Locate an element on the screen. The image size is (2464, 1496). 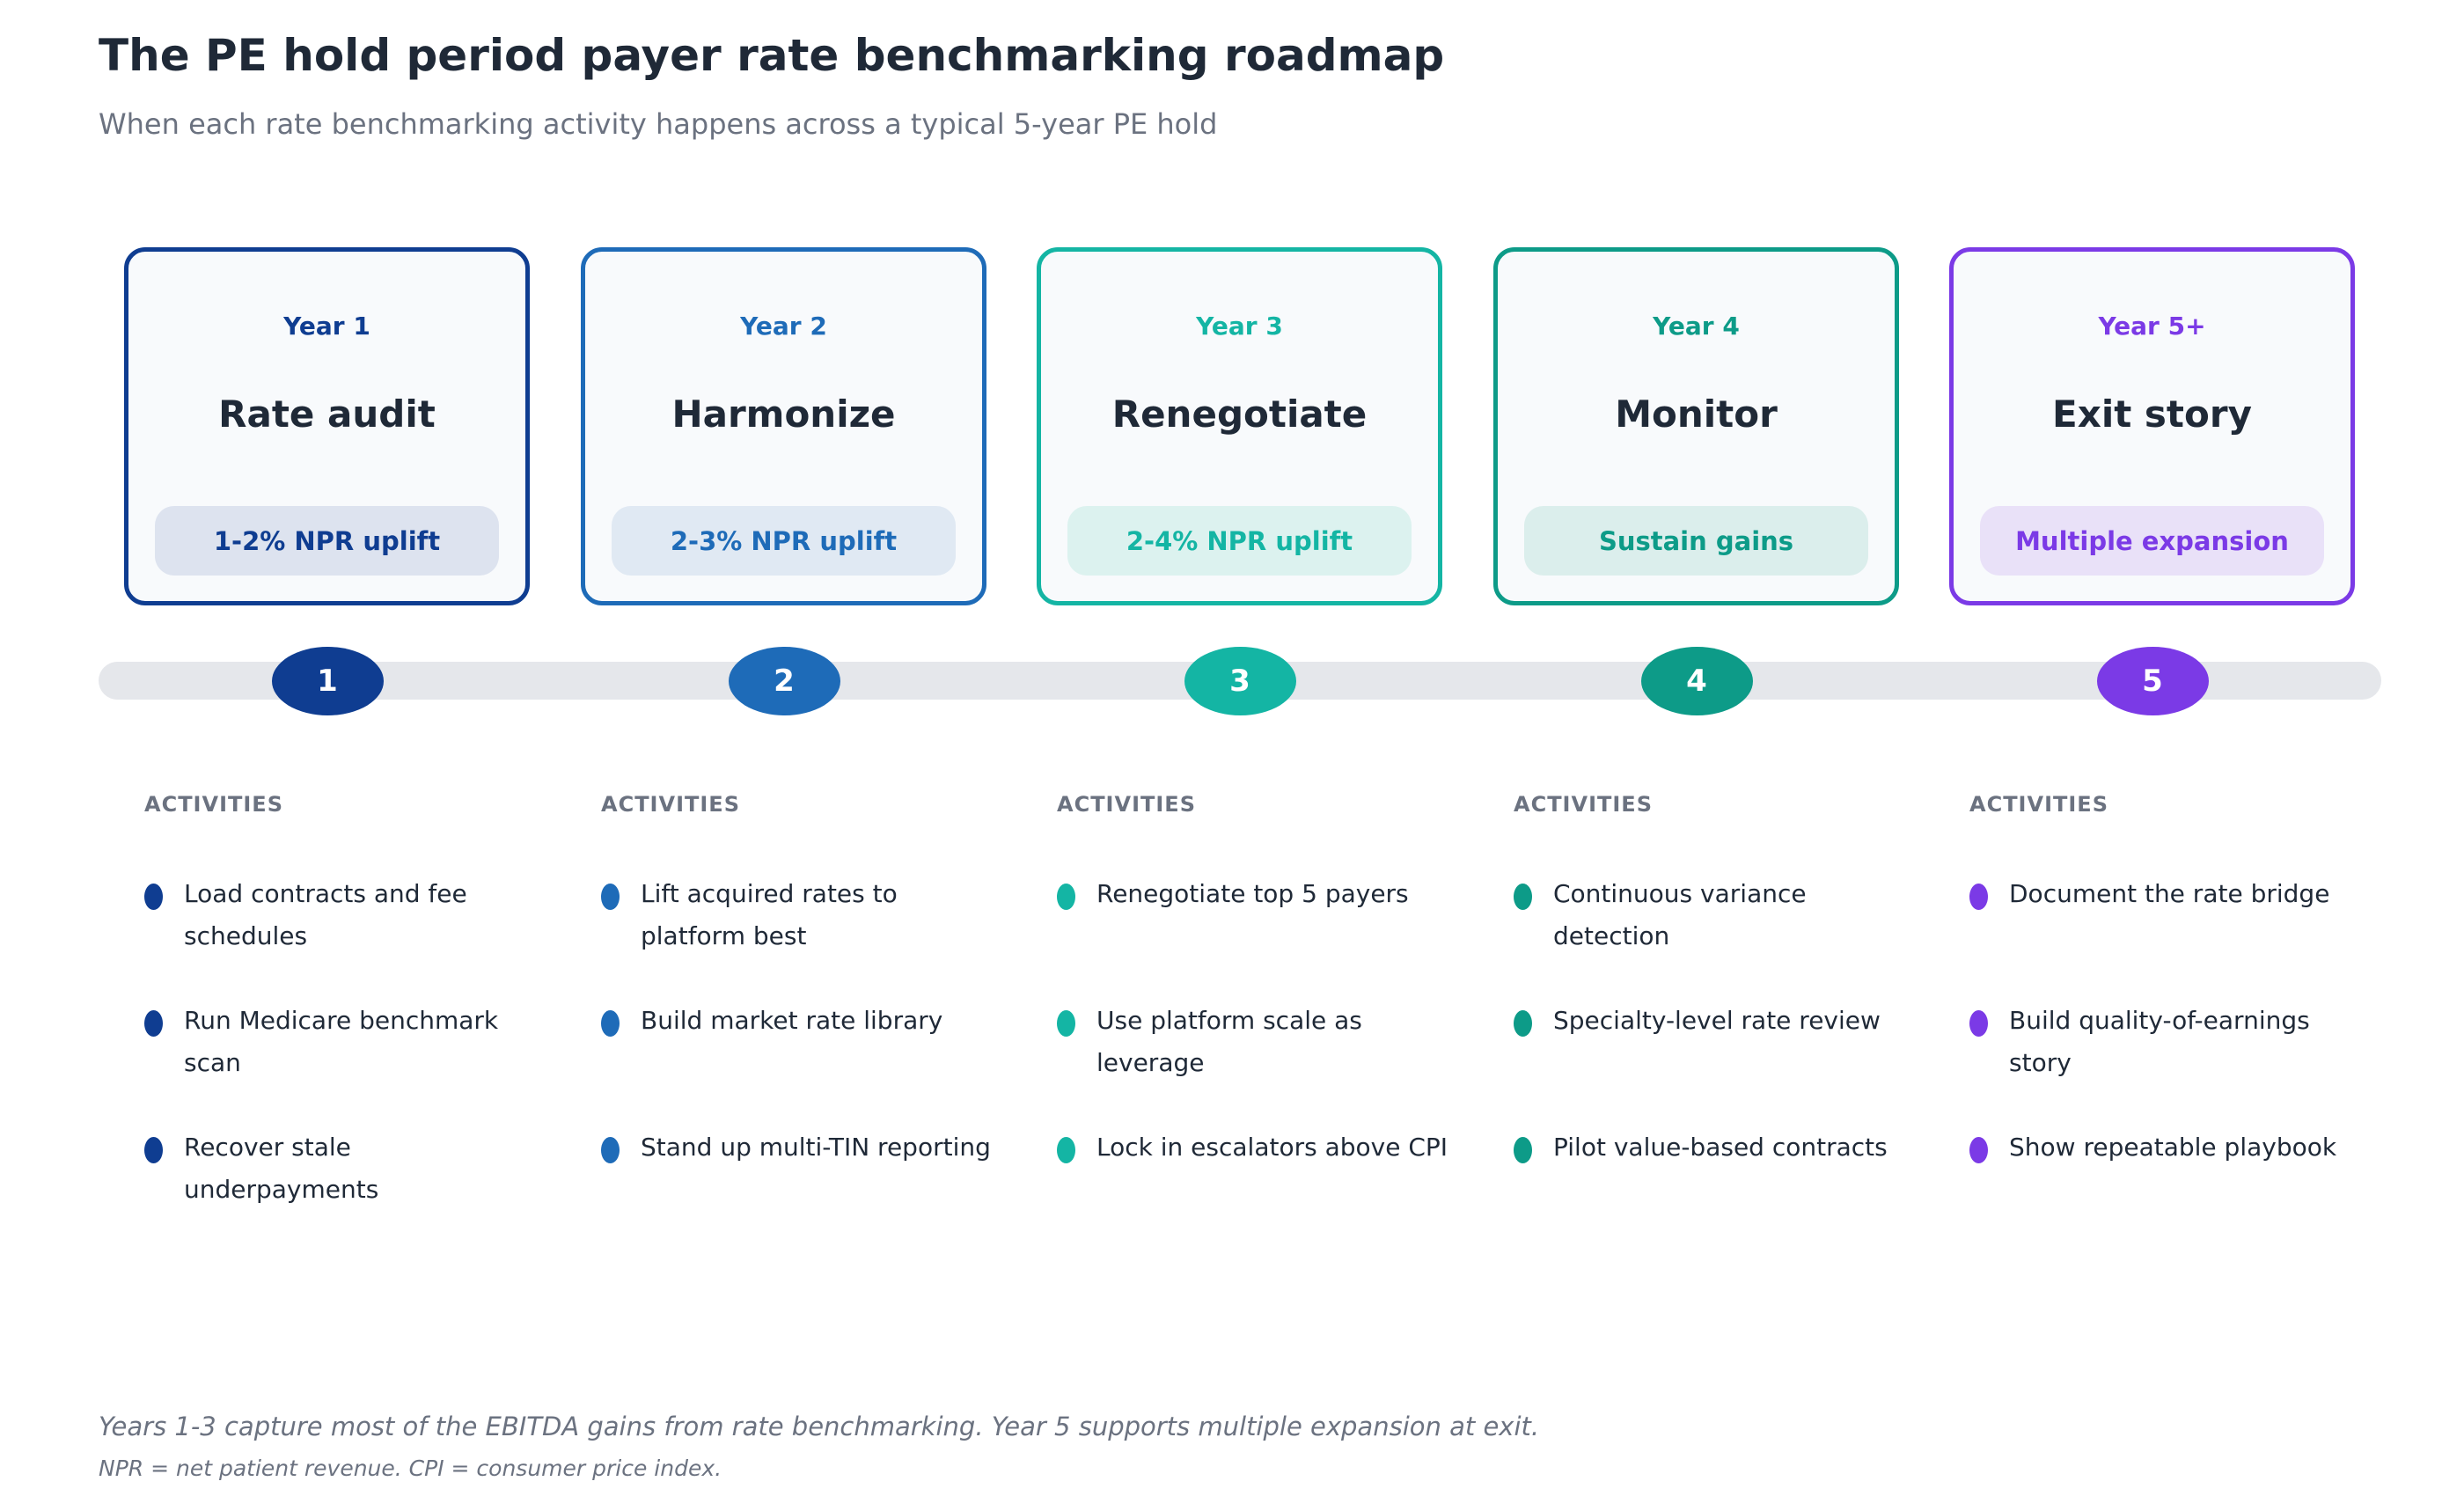
phase-card-year-4: Year 4 Monitor Sustain gains is located at coordinates (1696, 426).